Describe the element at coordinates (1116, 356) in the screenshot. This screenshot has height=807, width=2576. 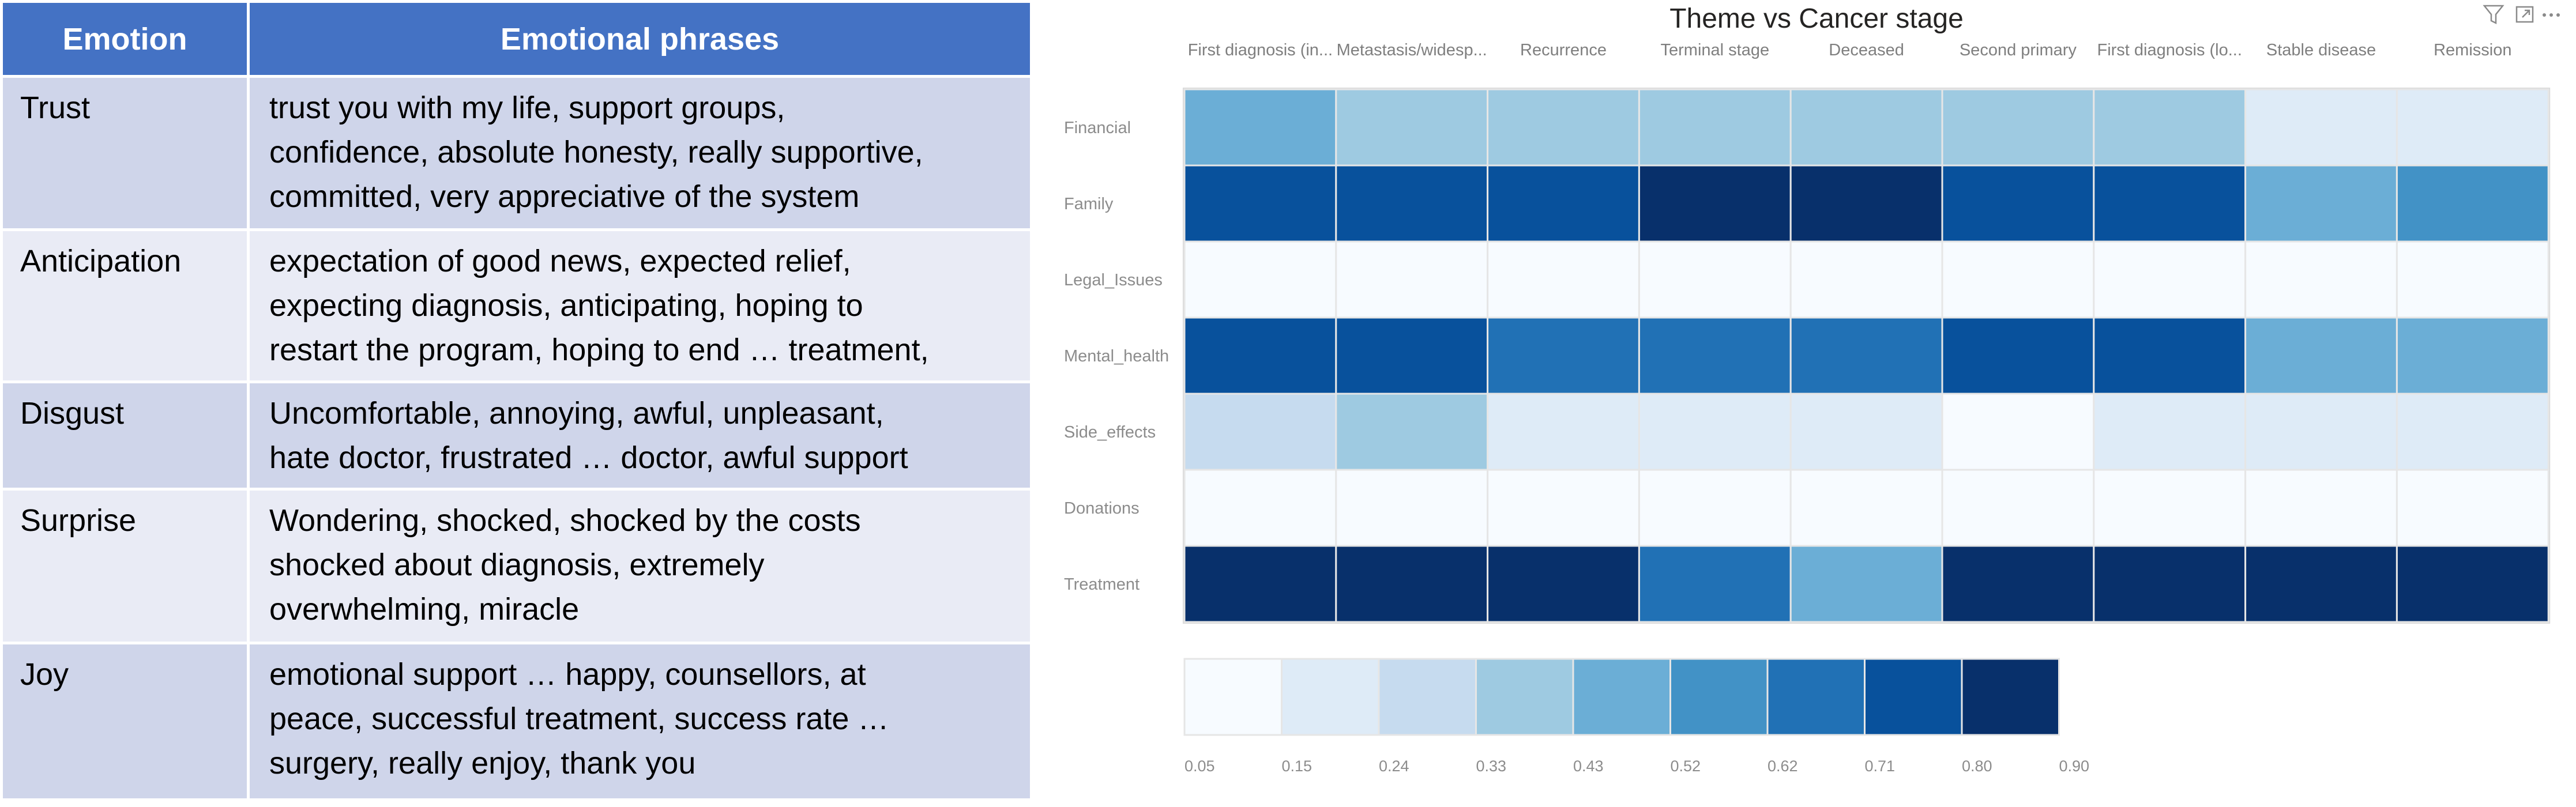
I see `y-tick-label: Mental_health` at that location.